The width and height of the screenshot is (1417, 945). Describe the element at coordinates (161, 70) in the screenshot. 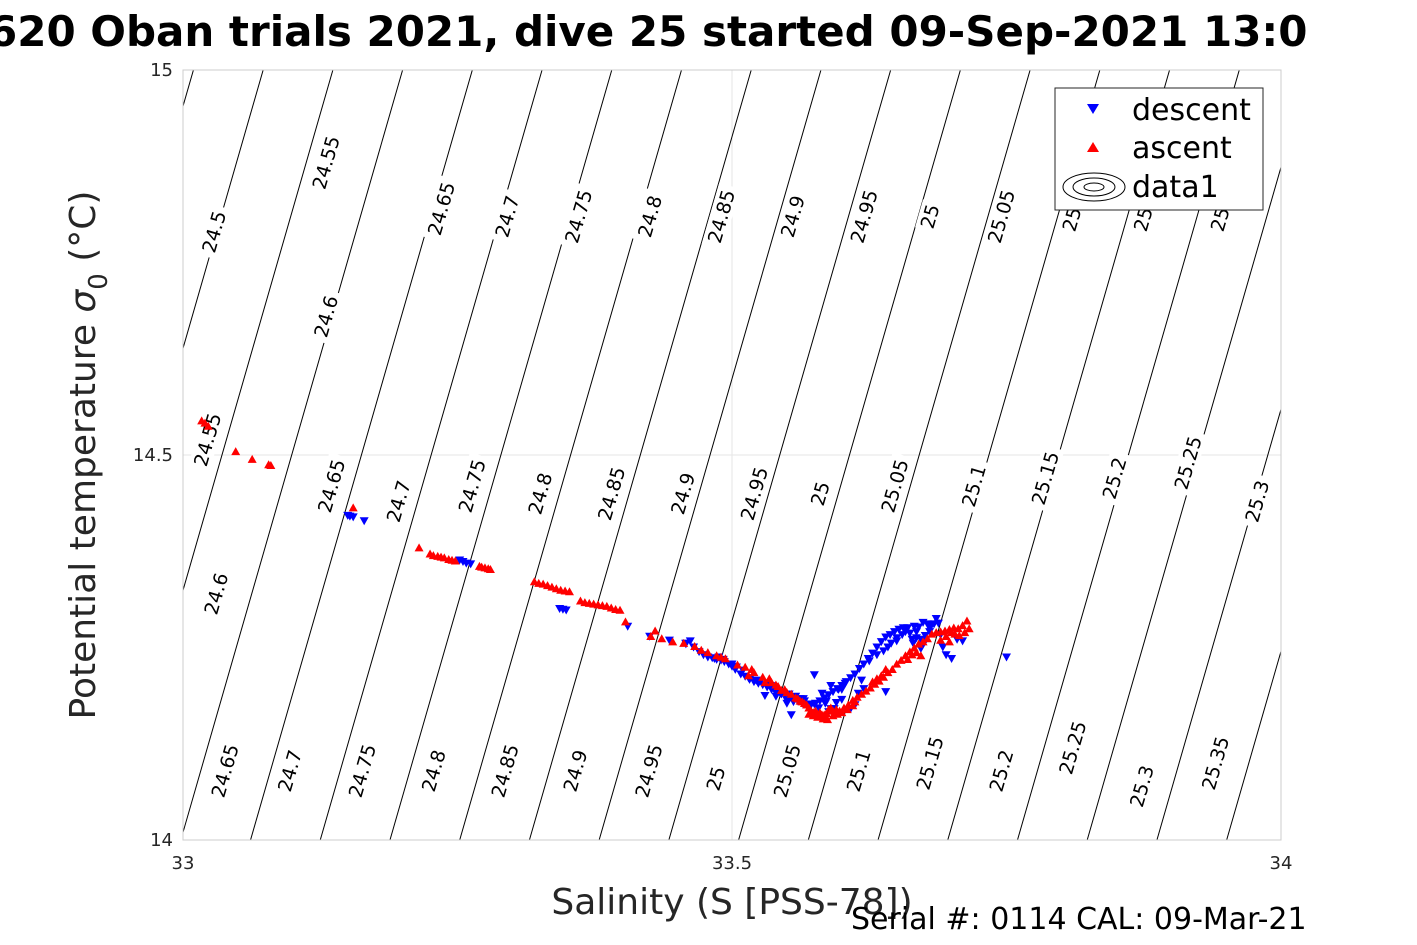

I see `y-tick-label: 15` at that location.